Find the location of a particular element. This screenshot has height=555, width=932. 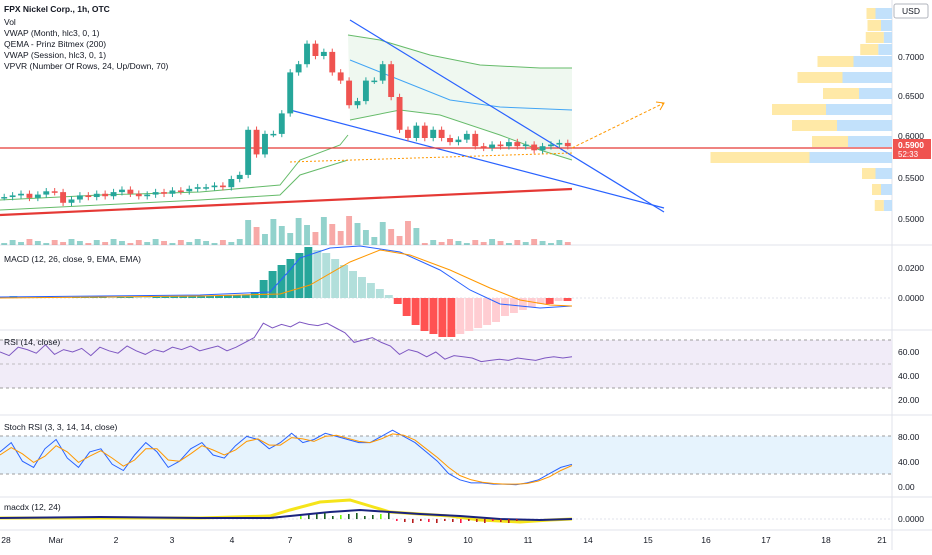

indicator-vol: Vol is located at coordinates (10, 22).